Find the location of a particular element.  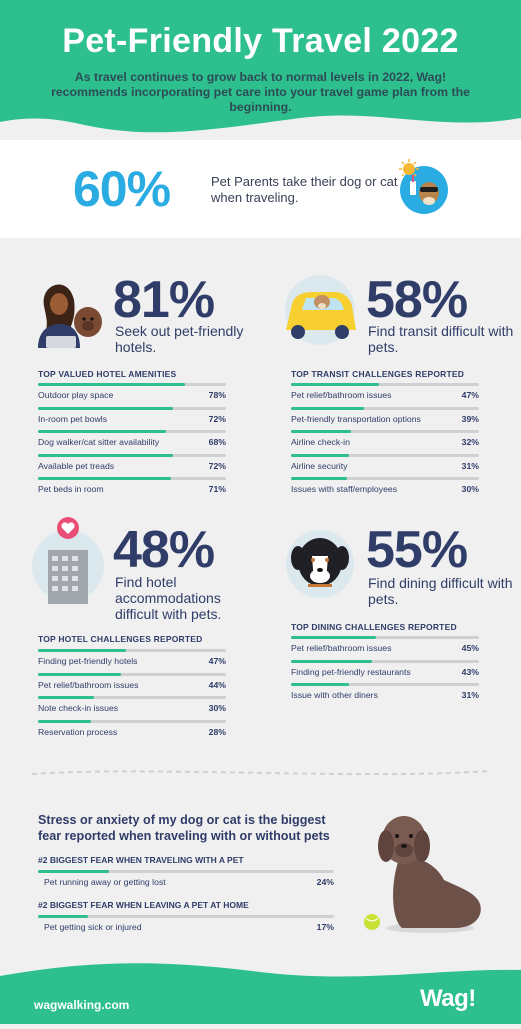

dog-in-car-icon is located at coordinates (320, 310).